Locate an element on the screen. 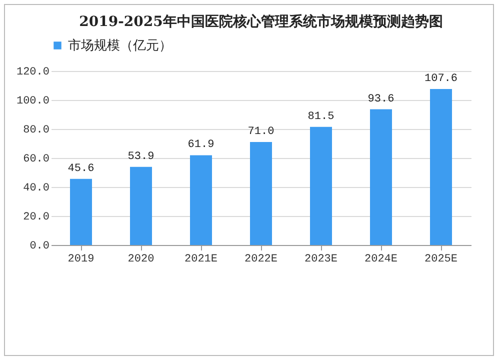 This screenshot has width=500, height=362. x-tick-label: 2023E is located at coordinates (321, 260).